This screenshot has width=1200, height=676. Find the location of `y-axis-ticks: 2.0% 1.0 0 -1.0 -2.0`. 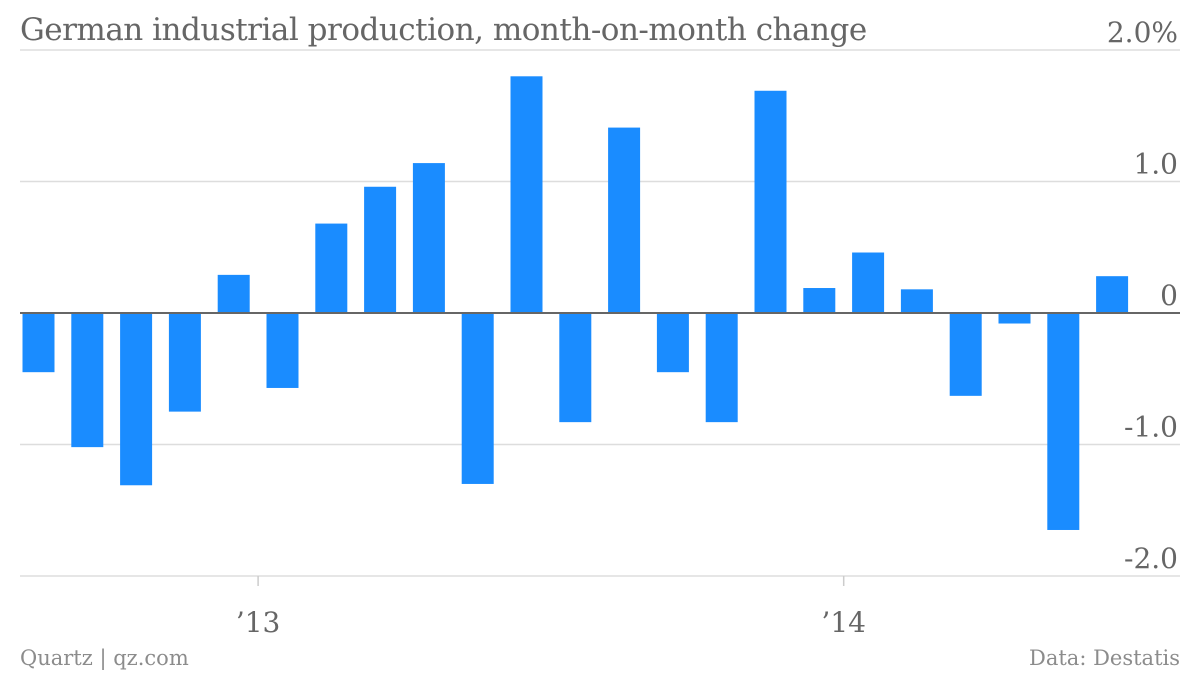

y-axis-ticks: 2.0% 1.0 0 -1.0 -2.0 is located at coordinates (1142, 295).